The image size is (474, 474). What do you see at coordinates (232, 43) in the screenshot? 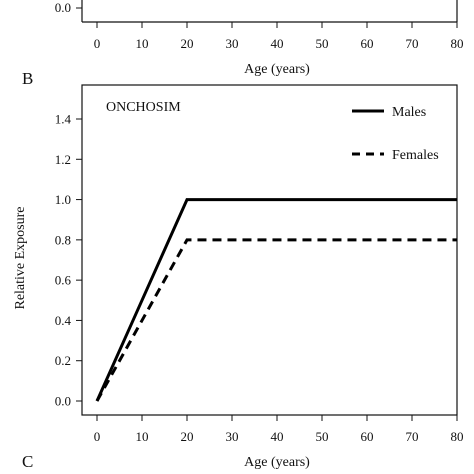
I see `top-x-tick-label: 30` at bounding box center [232, 43].